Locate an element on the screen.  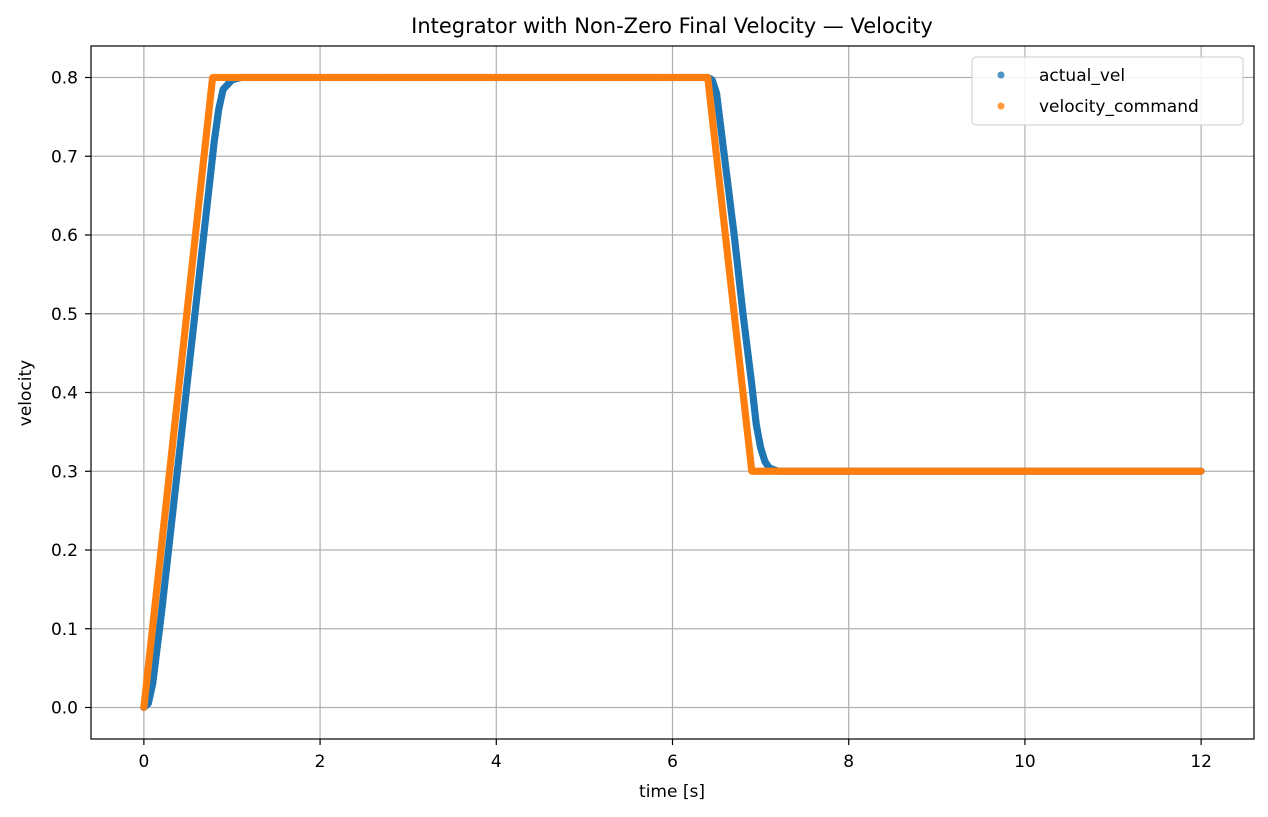
y-axis-ticks: 0.0 0.1 0.2 0.3 0.4 0.5 0.6 0.7 0.8 is located at coordinates (71, 394).